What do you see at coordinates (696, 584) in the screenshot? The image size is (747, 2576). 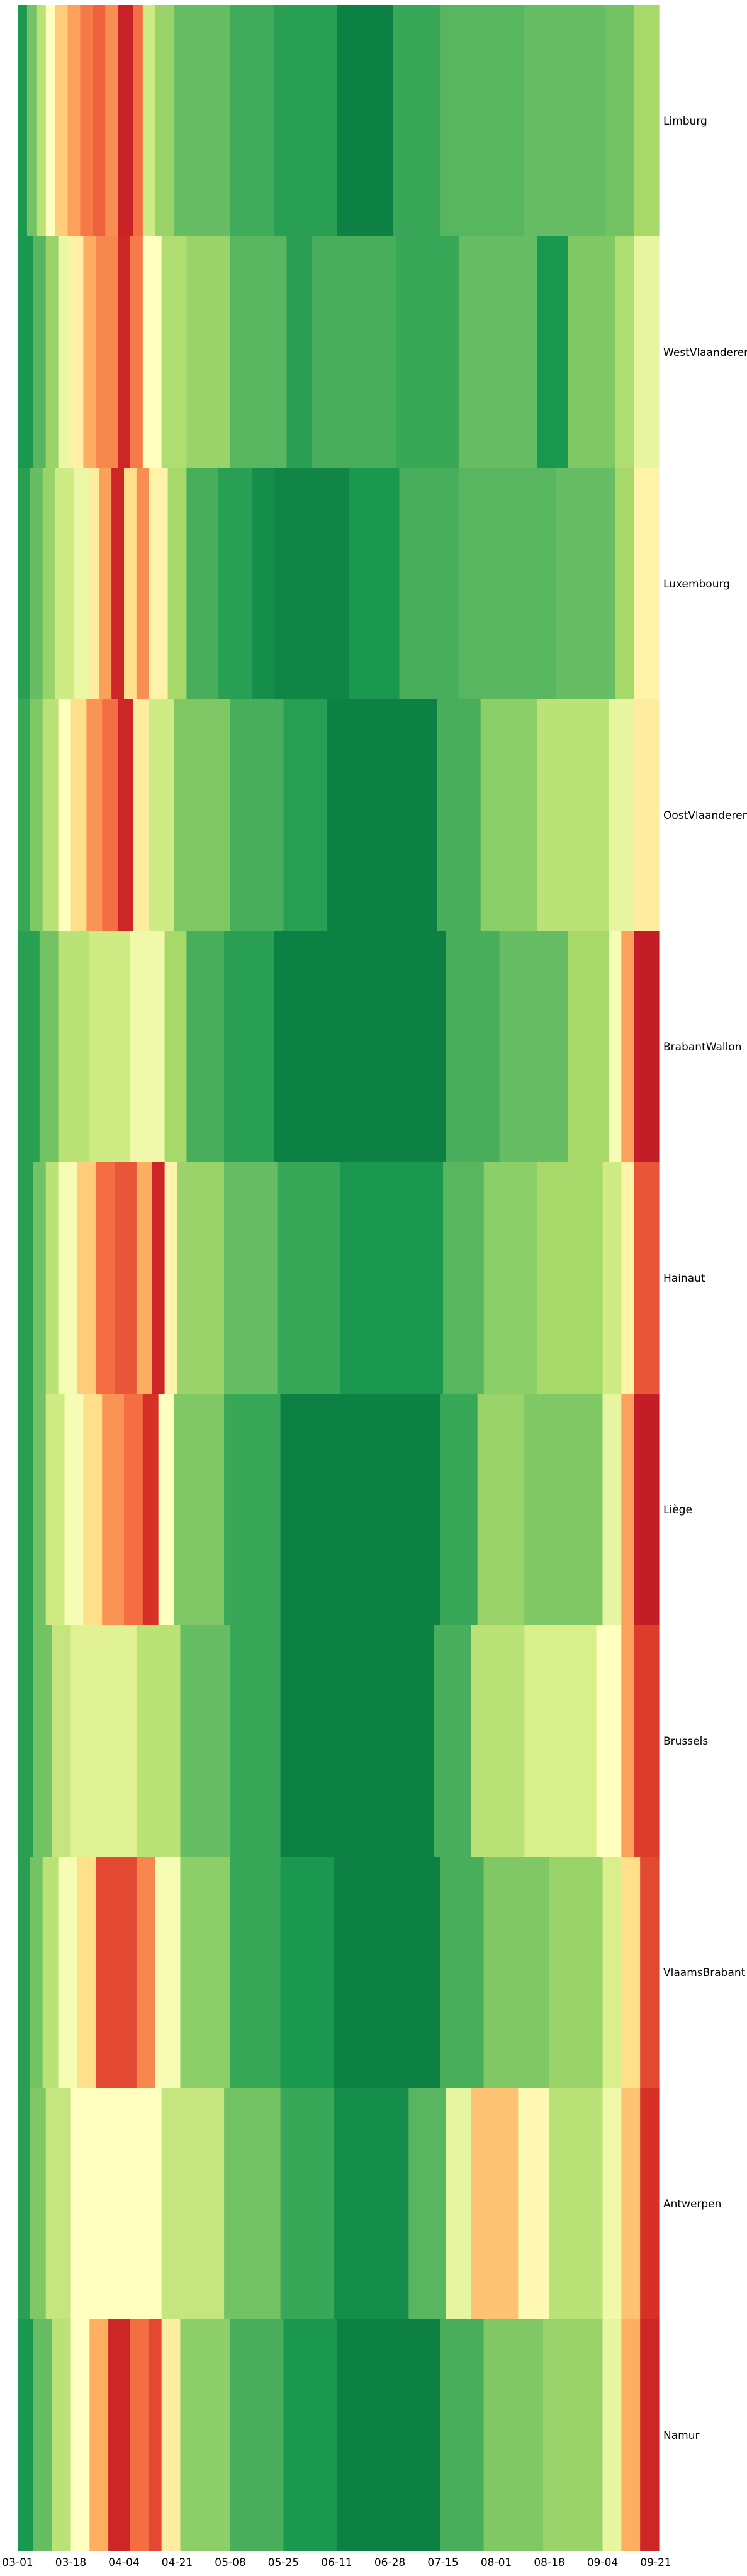 I see `row-label: Luxembourg` at bounding box center [696, 584].